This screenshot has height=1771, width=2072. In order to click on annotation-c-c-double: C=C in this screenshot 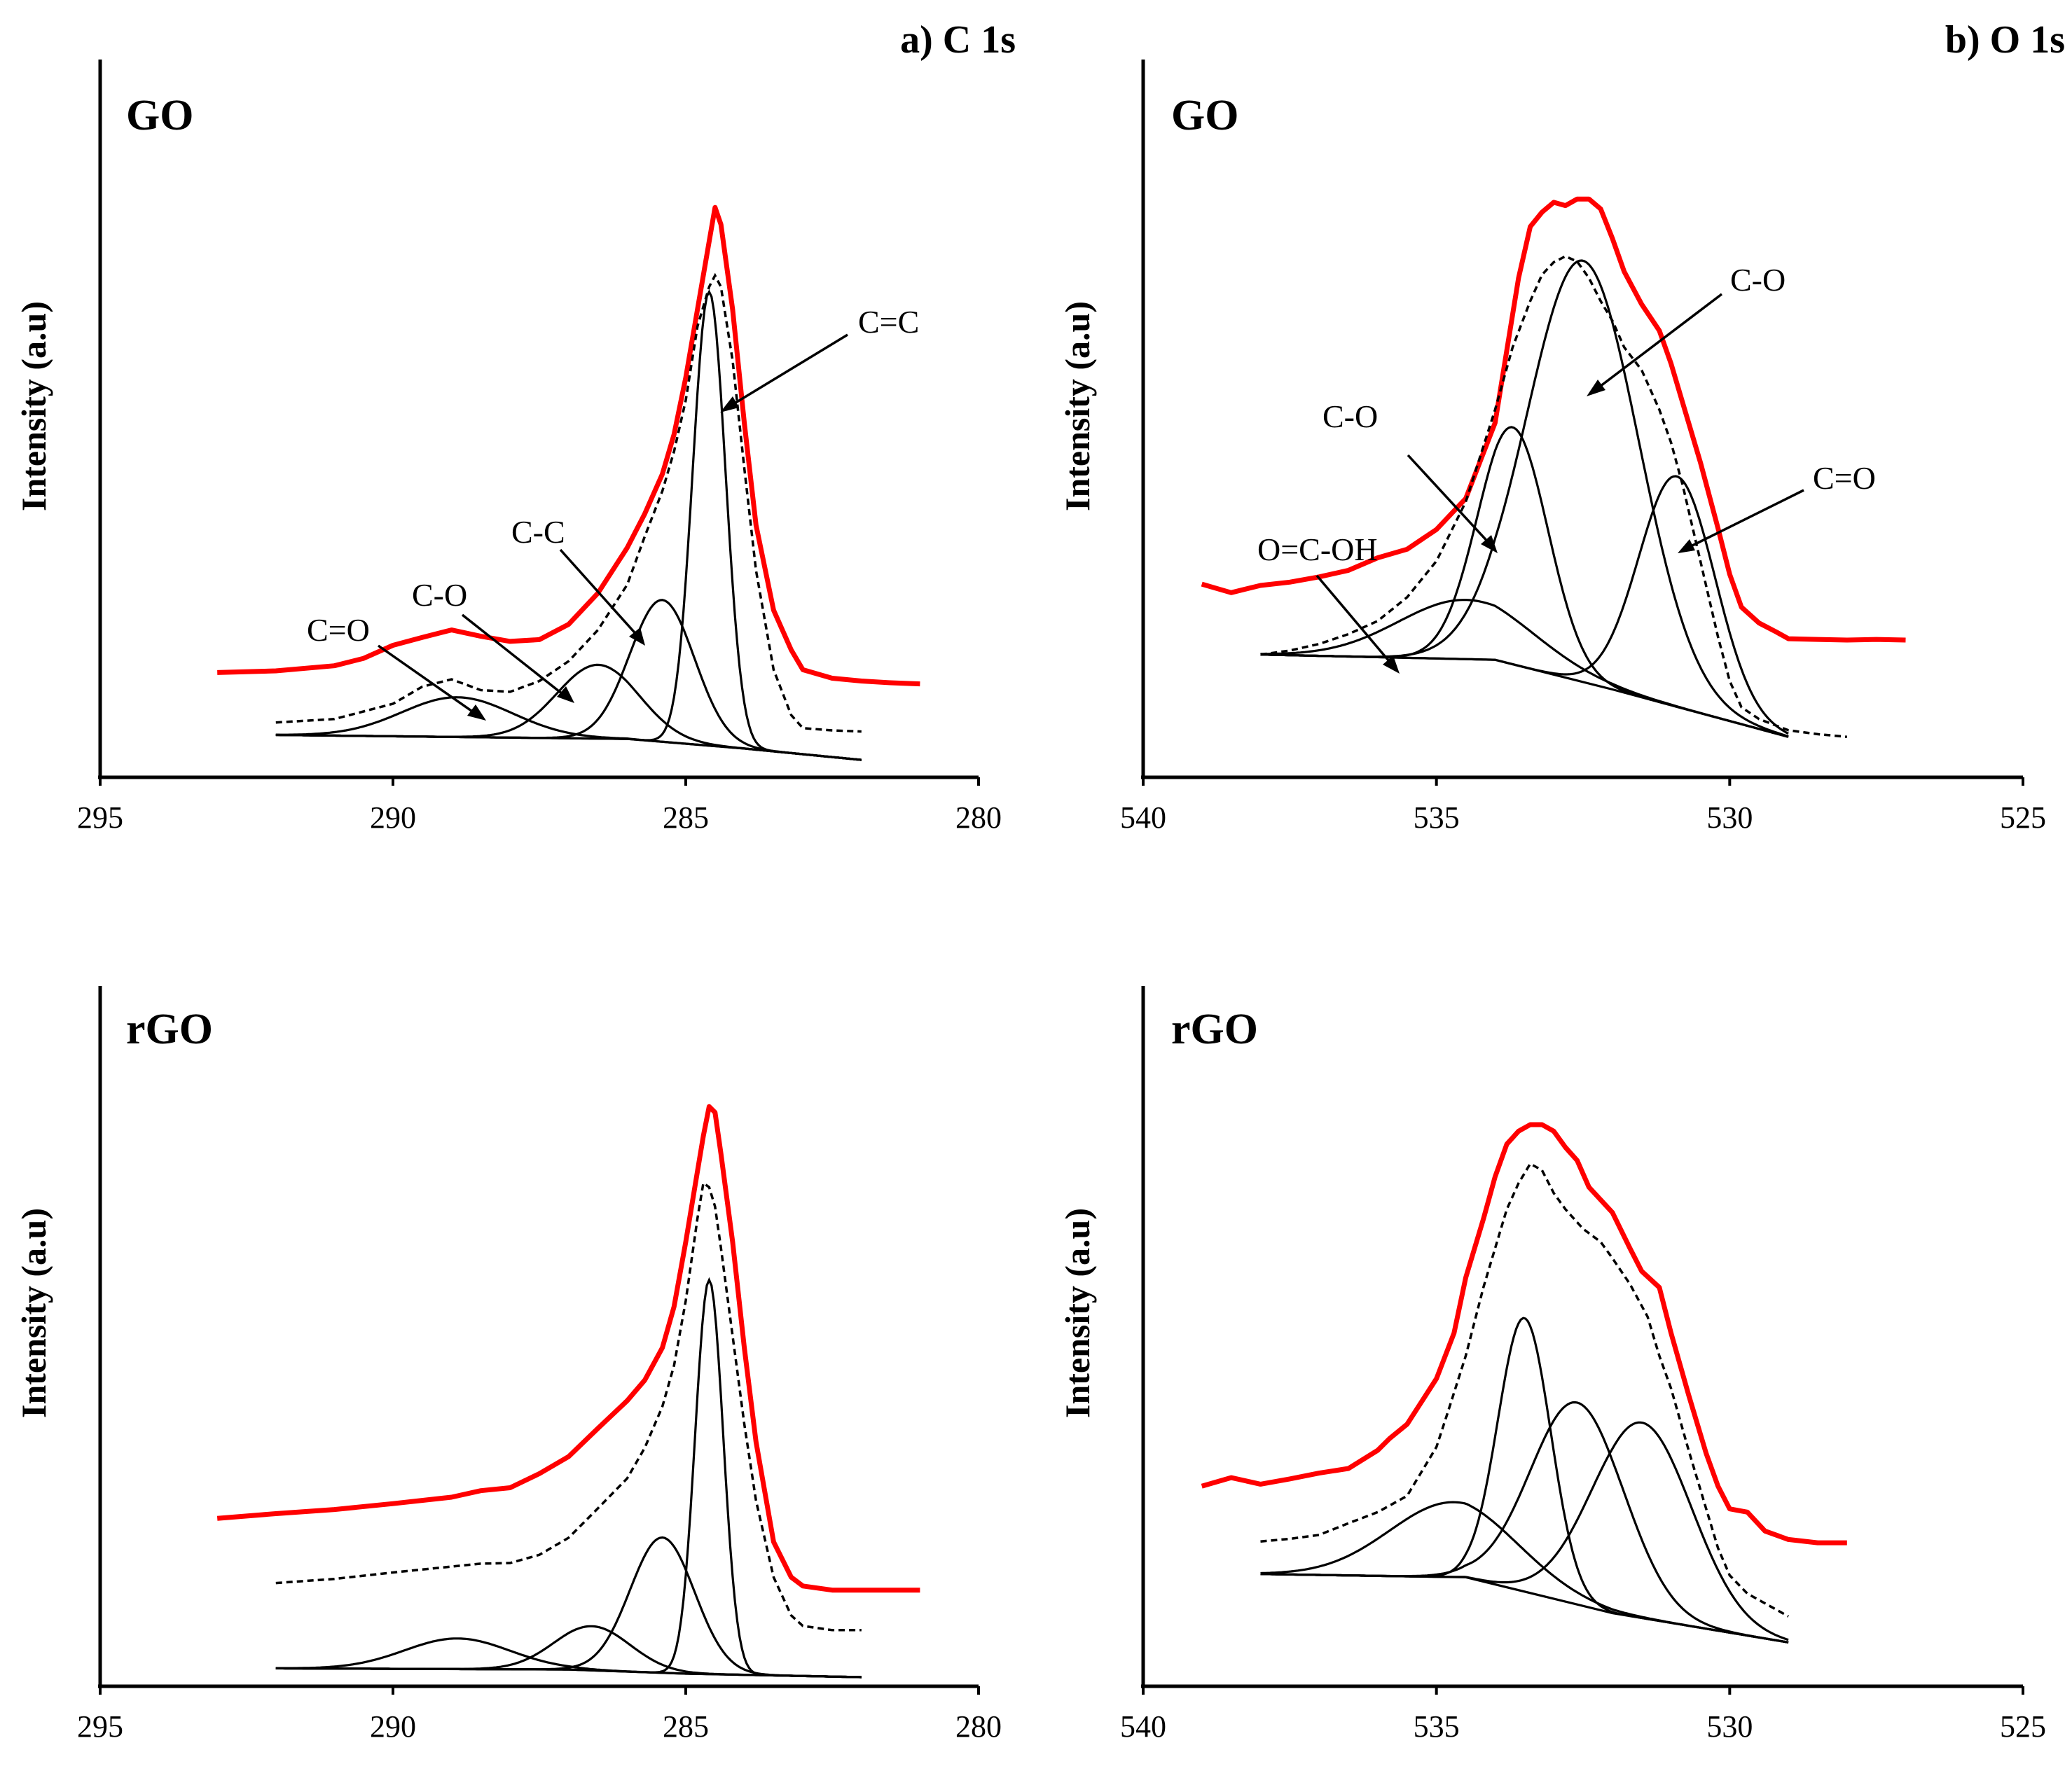, I will do `click(819, 358)`.